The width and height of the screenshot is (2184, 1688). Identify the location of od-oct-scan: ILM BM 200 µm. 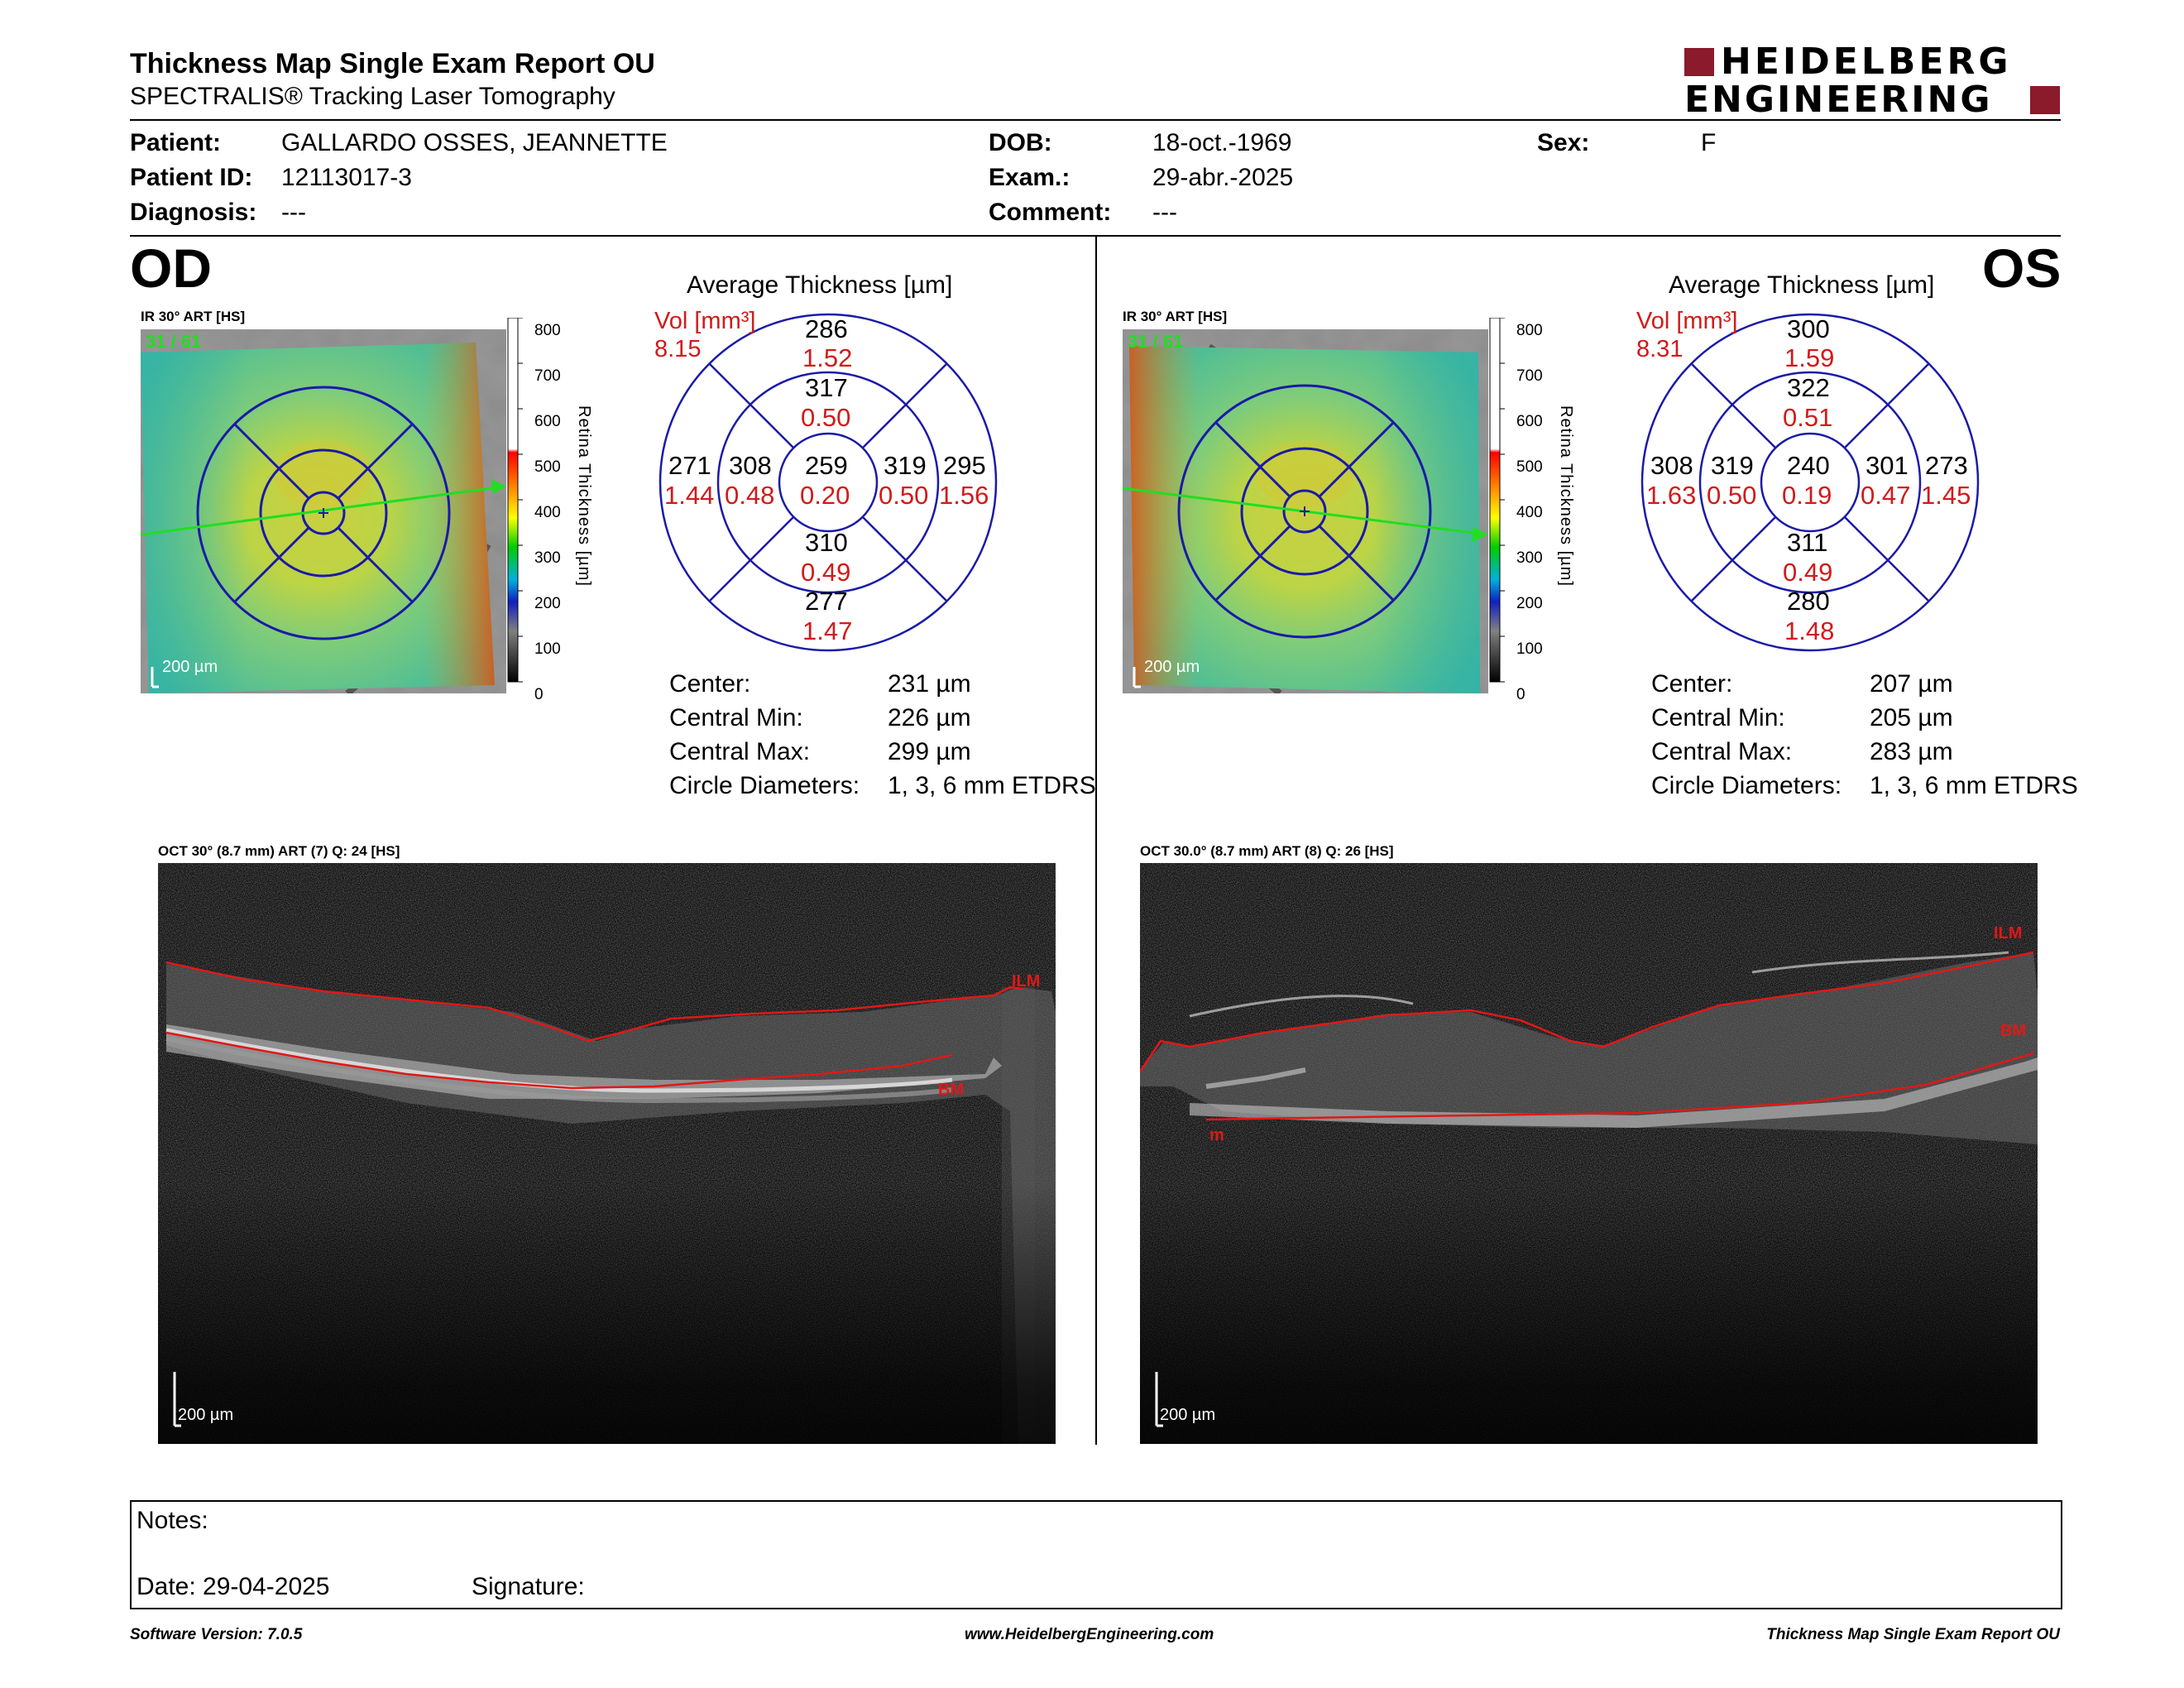
(607, 1153).